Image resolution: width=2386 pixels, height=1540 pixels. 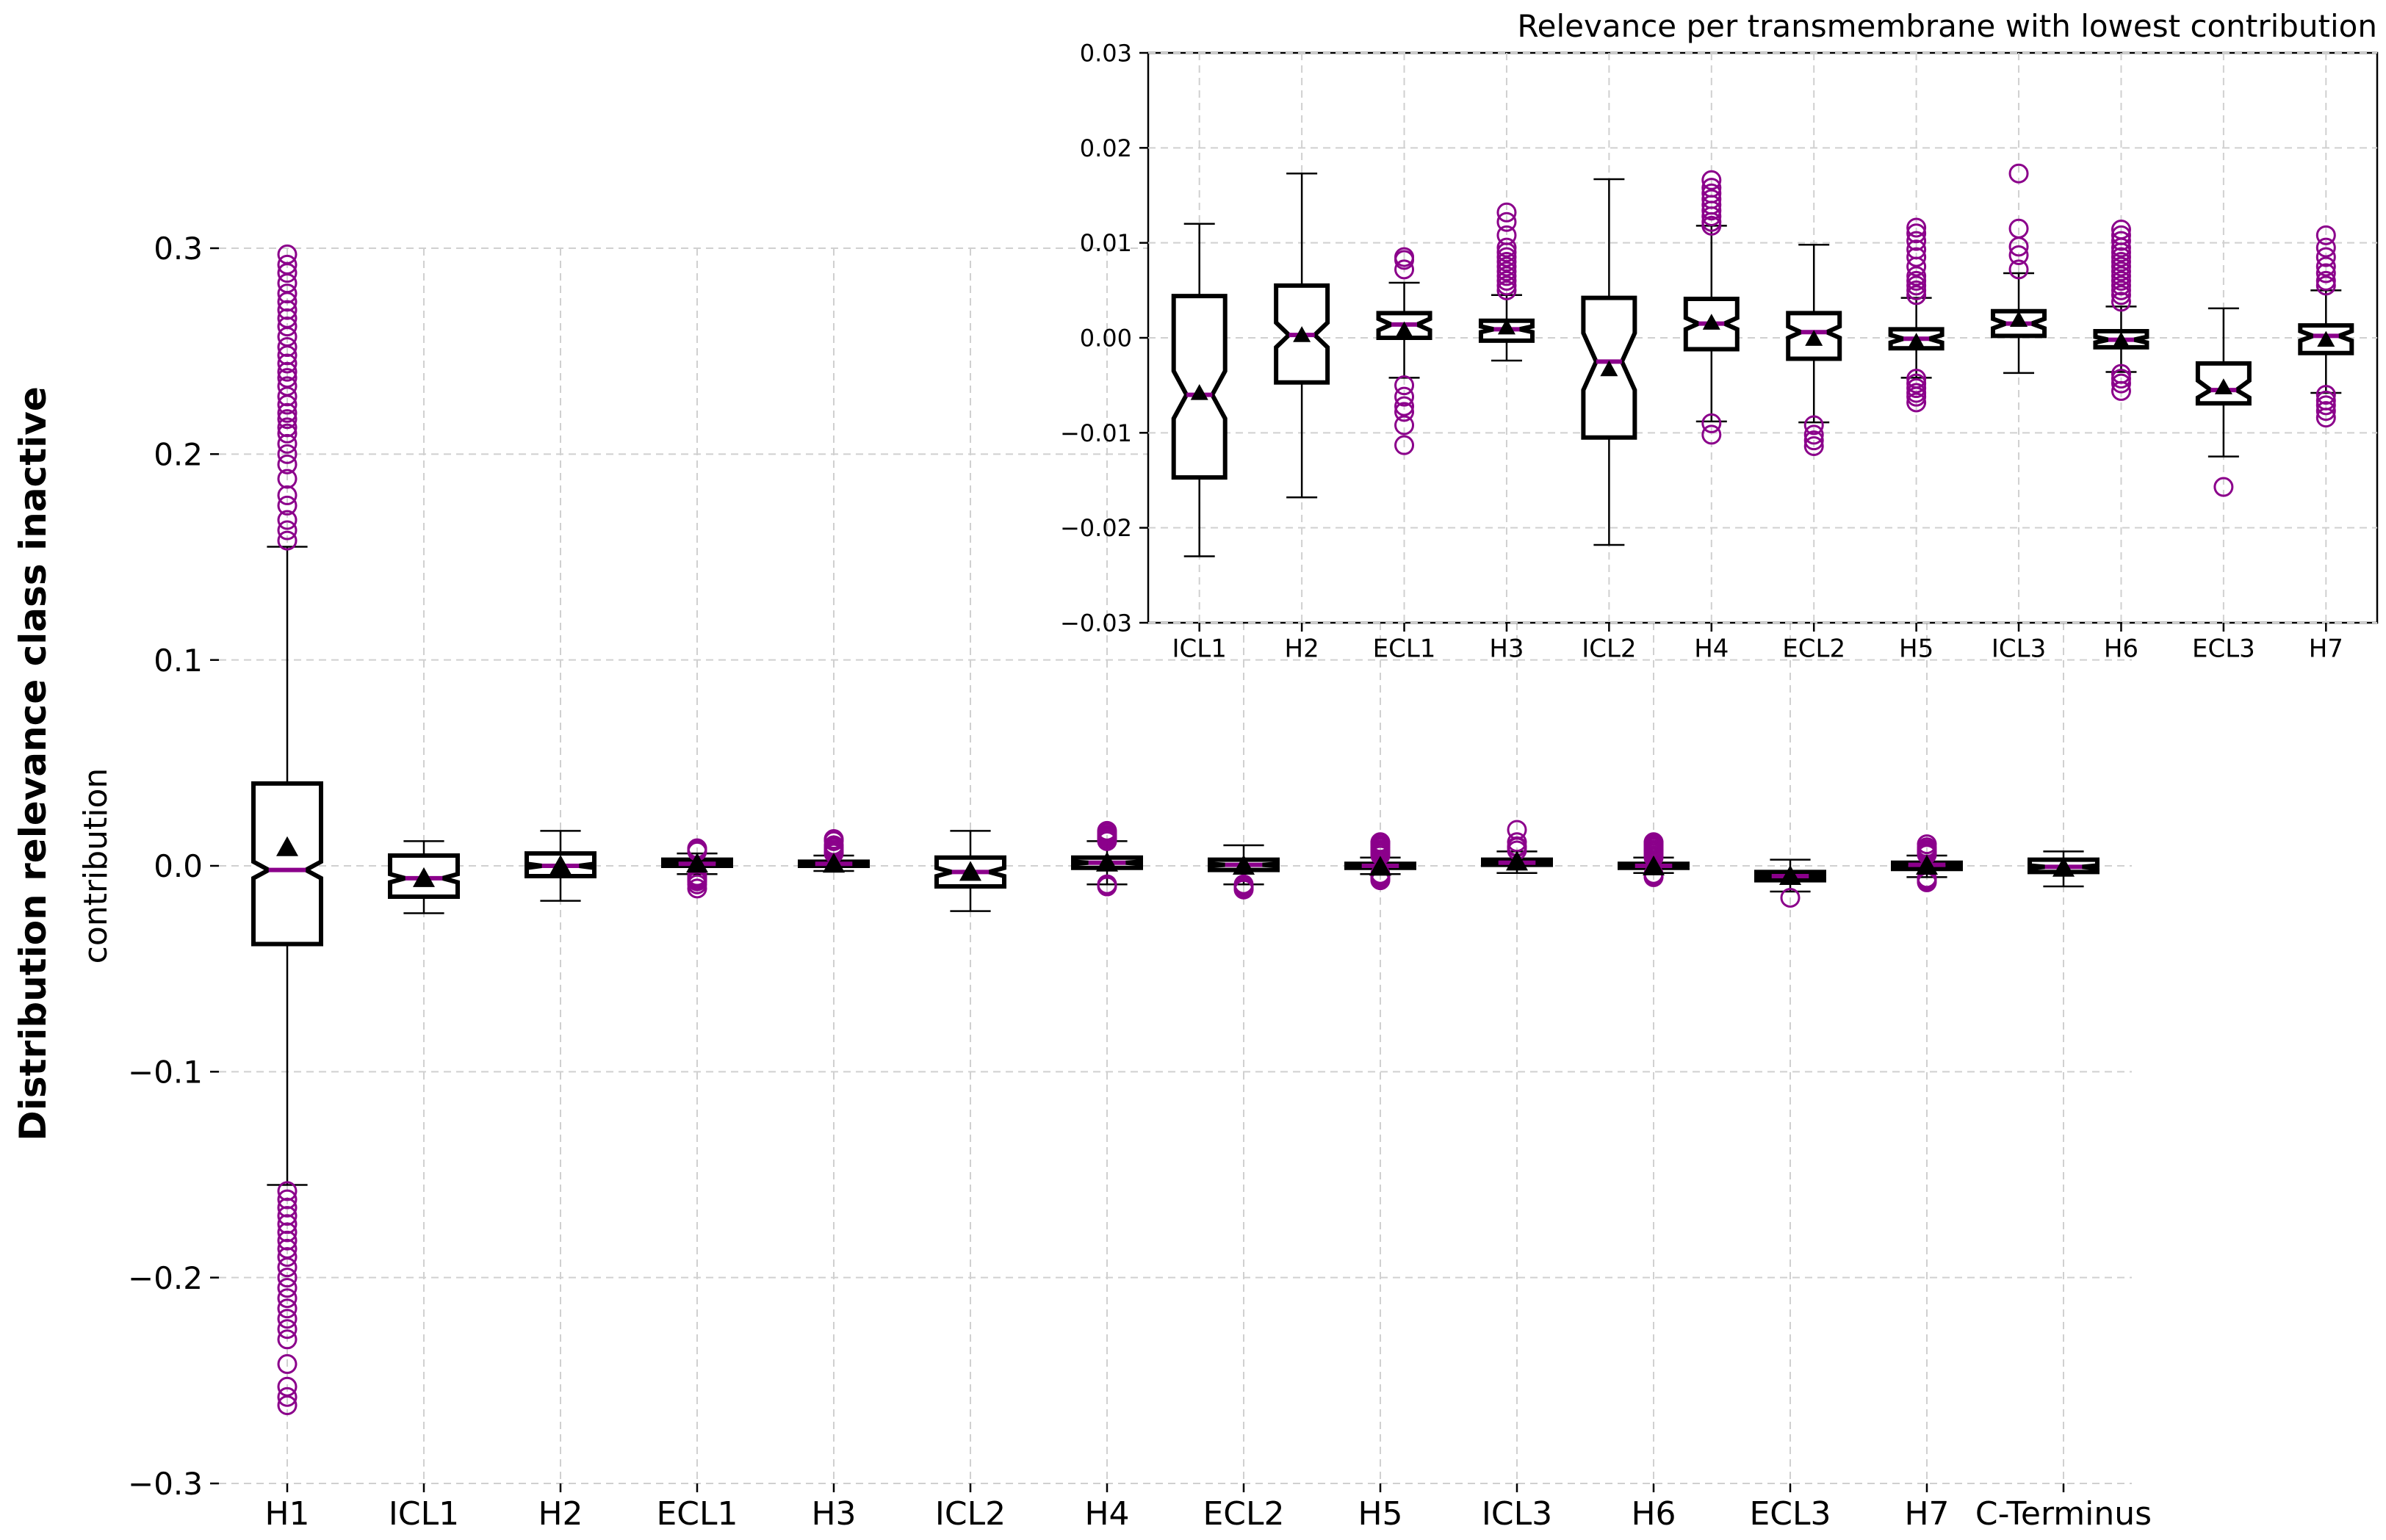 What do you see at coordinates (2223, 648) in the screenshot?
I see `inset-category-label: ECL3` at bounding box center [2223, 648].